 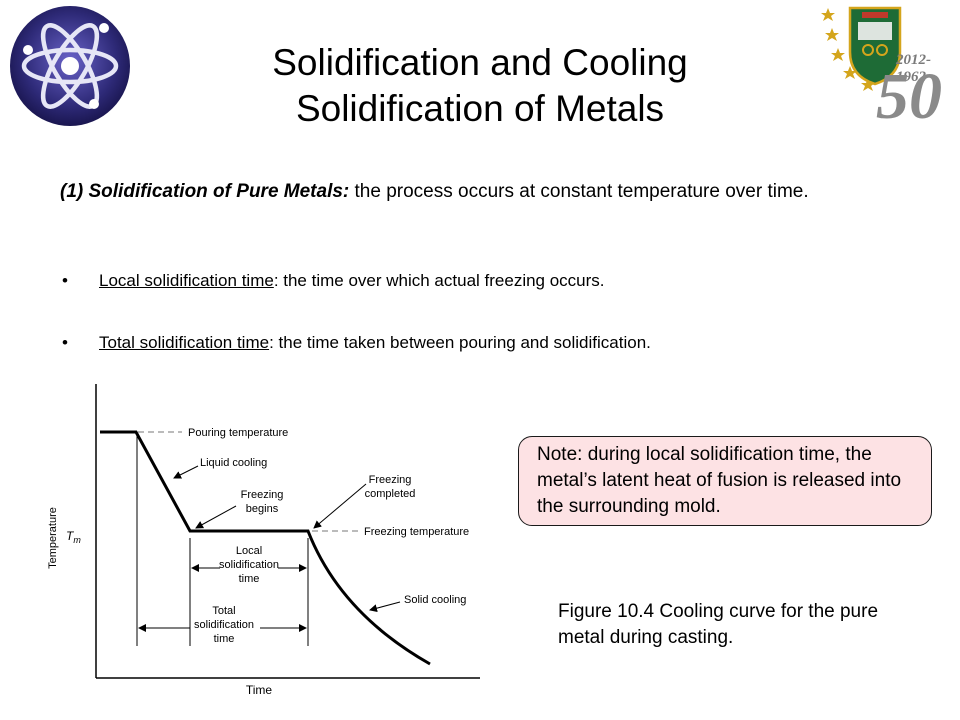 I want to click on label-pouring-temp: Pouring temperature, so click(x=238, y=433).